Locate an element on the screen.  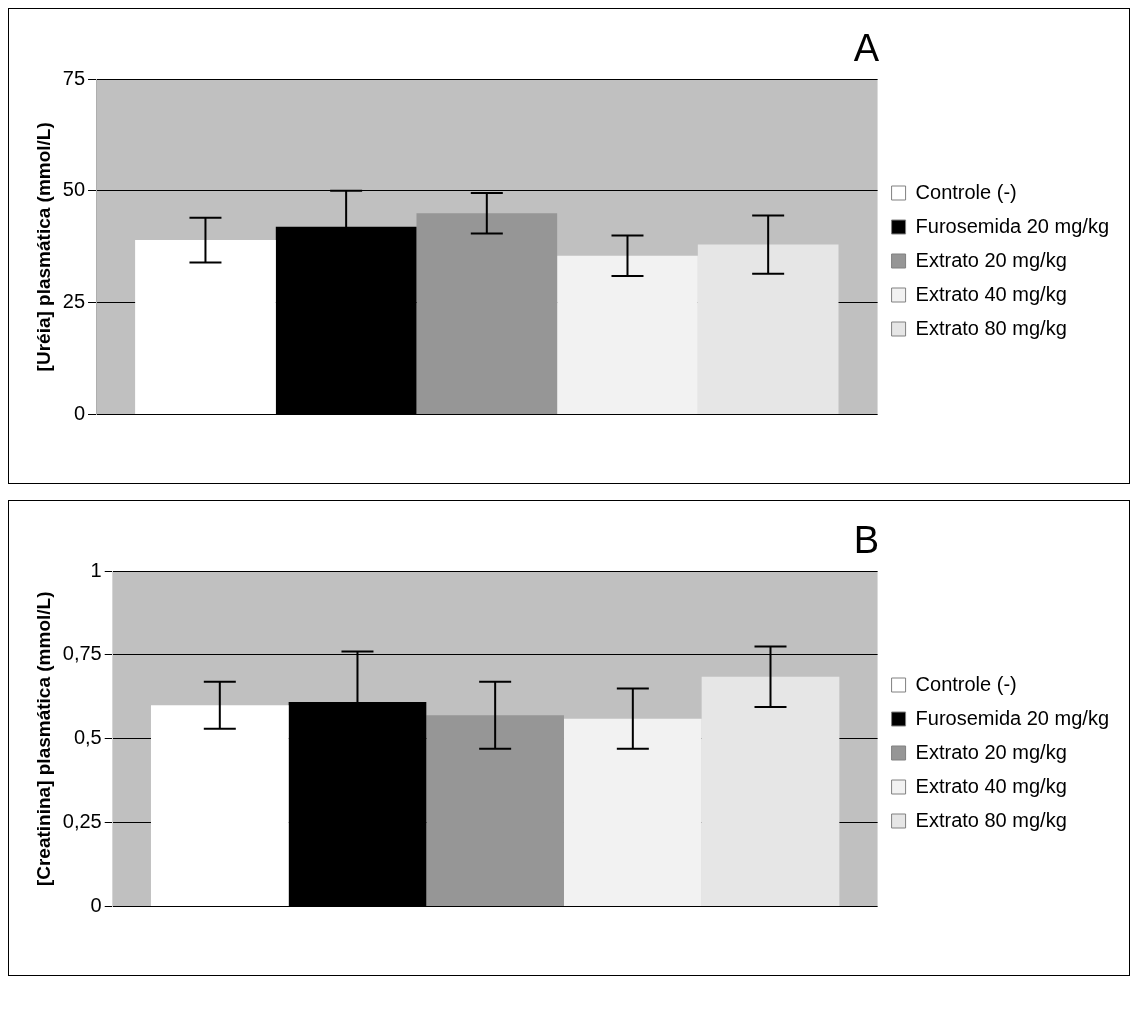
chart-title: B is located at coordinates (866, 540).